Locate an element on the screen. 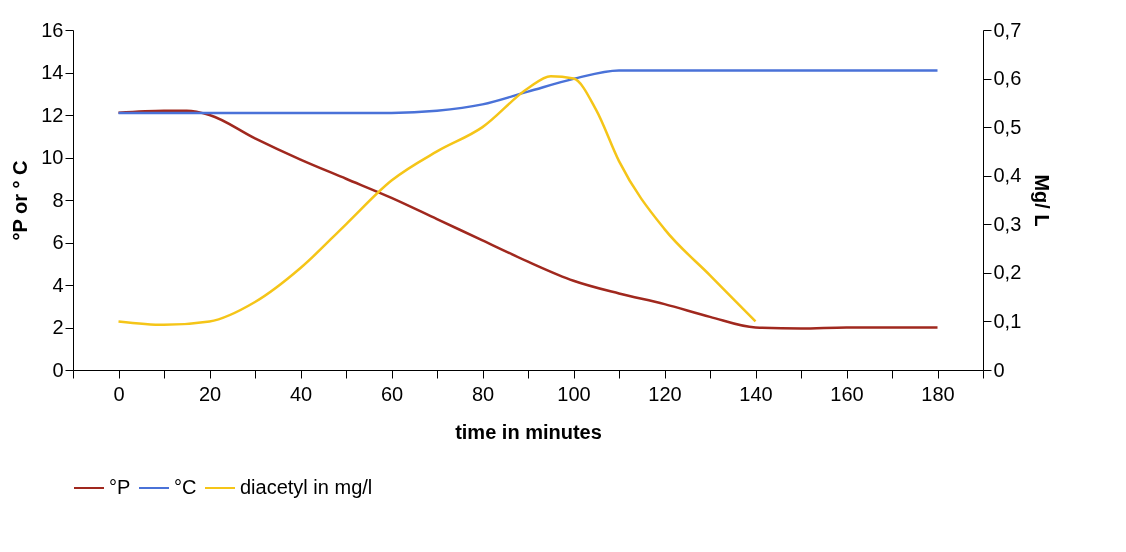 This screenshot has width=1126, height=552. y-tick-label: 8 is located at coordinates (58, 199).